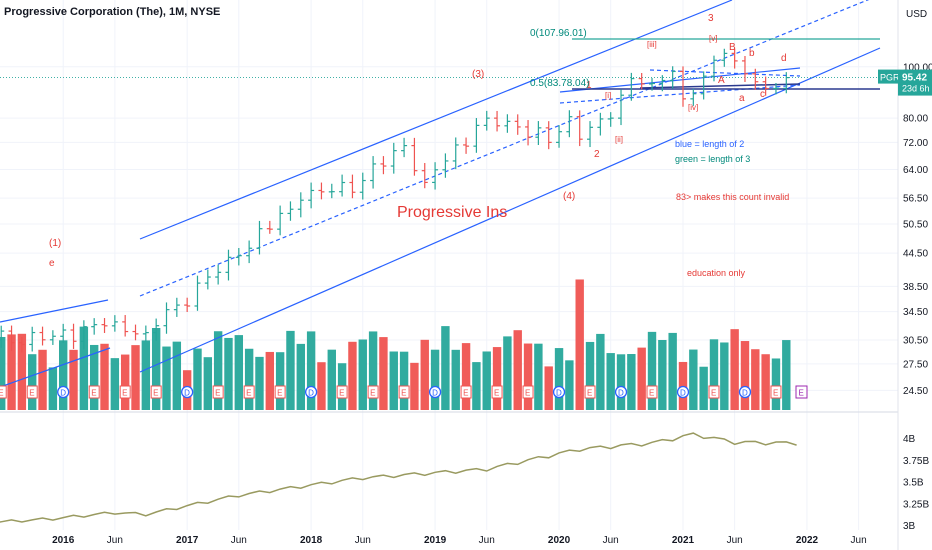 The image size is (932, 550). Describe the element at coordinates (807, 540) in the screenshot. I see `time-tick-label: 2022` at that location.